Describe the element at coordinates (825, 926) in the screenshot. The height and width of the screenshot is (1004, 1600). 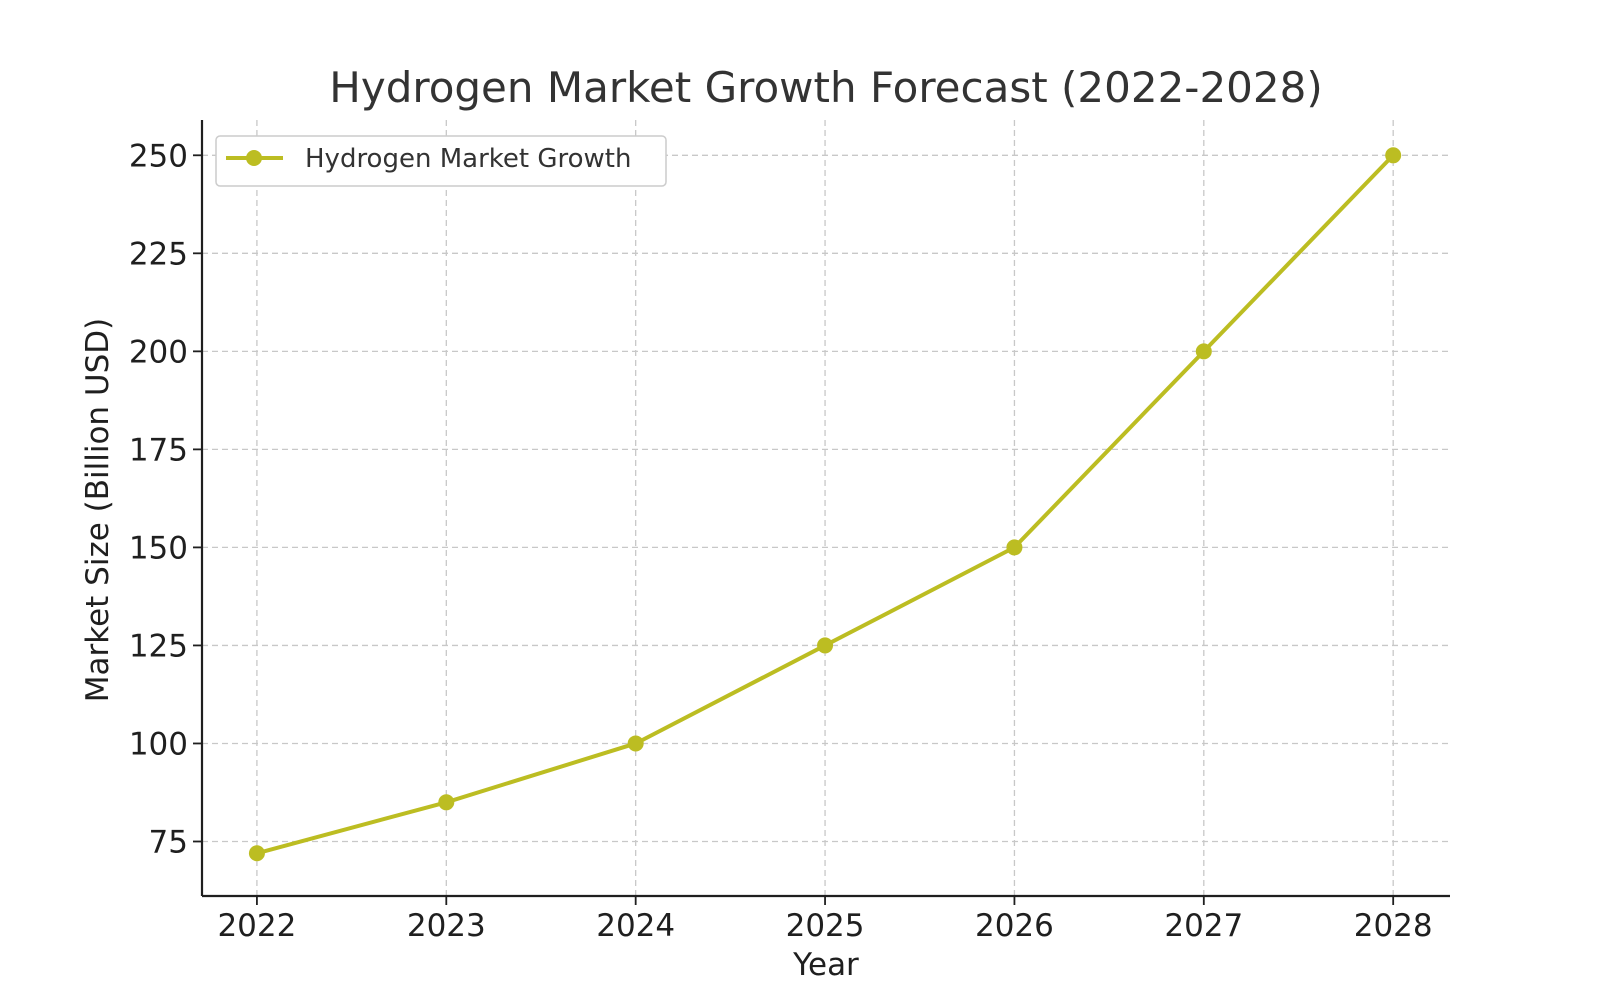
I see `x-tick-label: 2025` at that location.